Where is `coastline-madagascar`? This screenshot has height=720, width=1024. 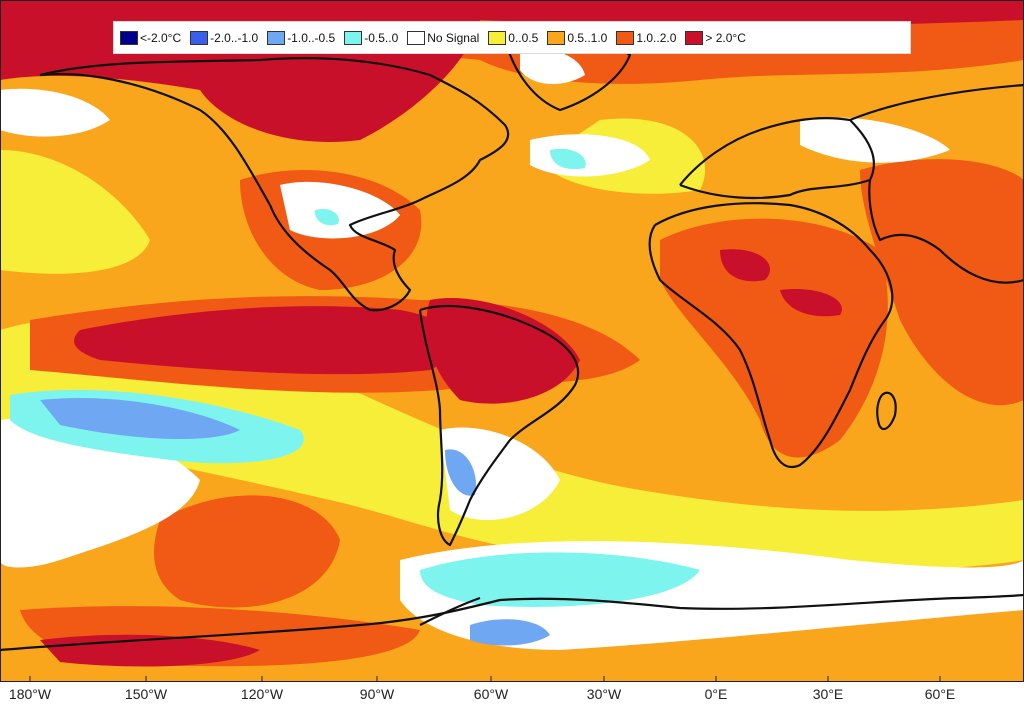
coastline-madagascar is located at coordinates (886, 411).